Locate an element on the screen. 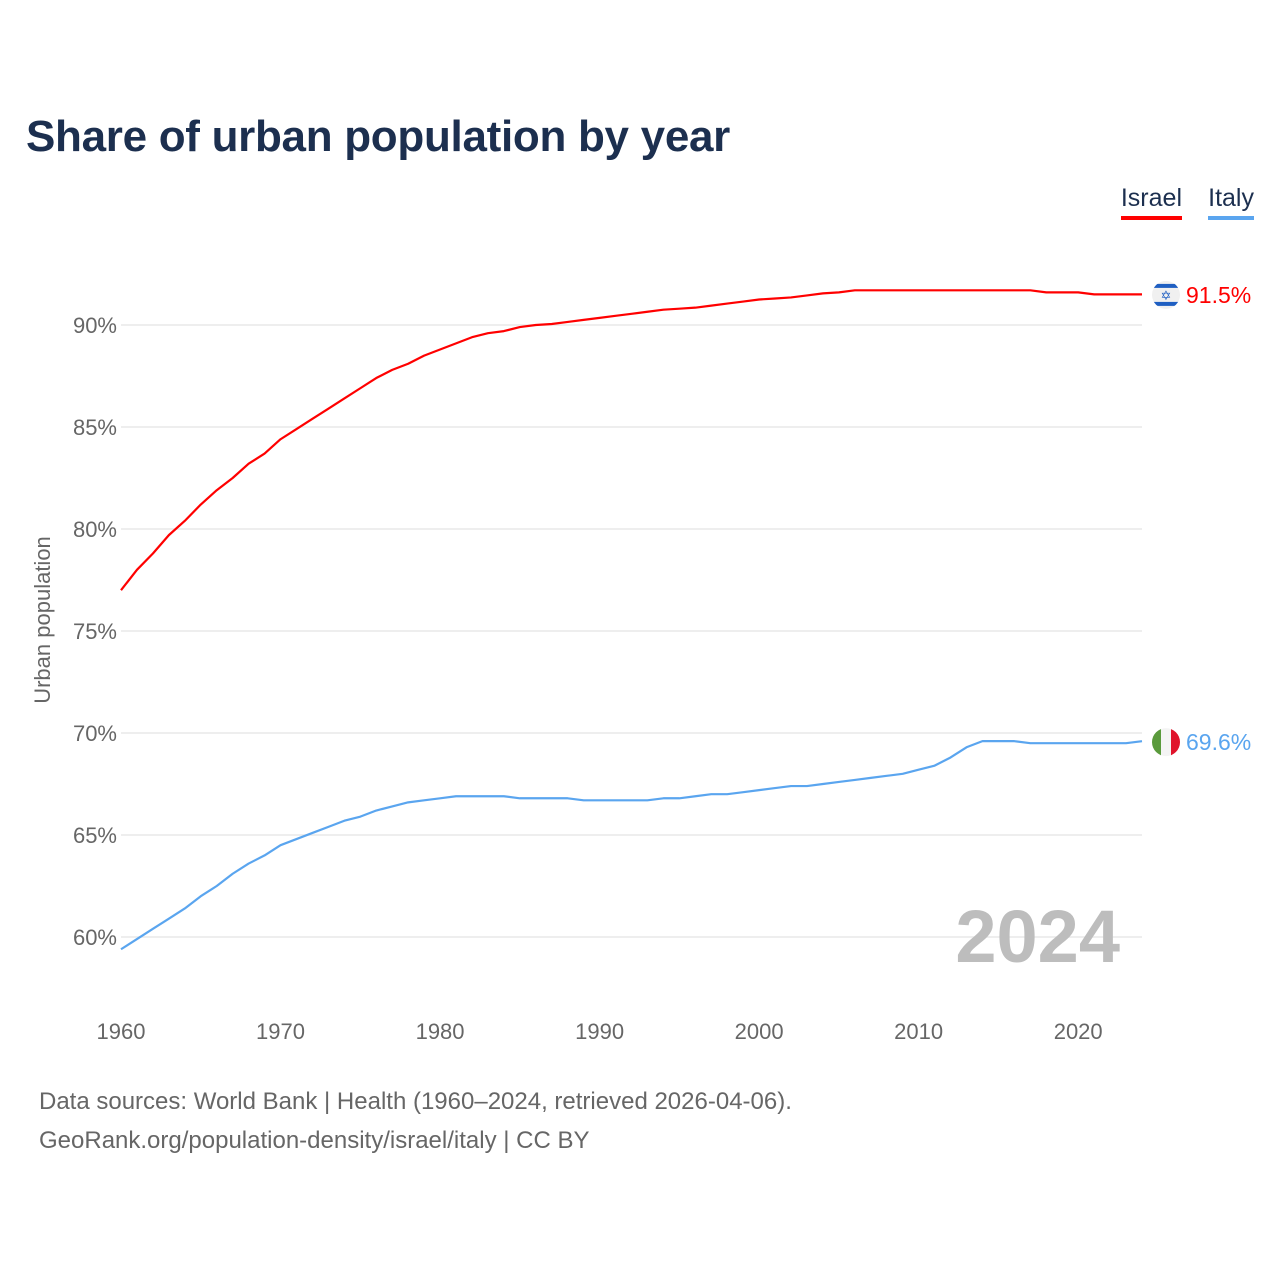 The image size is (1280, 1280). legend-item-israel: Israel is located at coordinates (1151, 202).